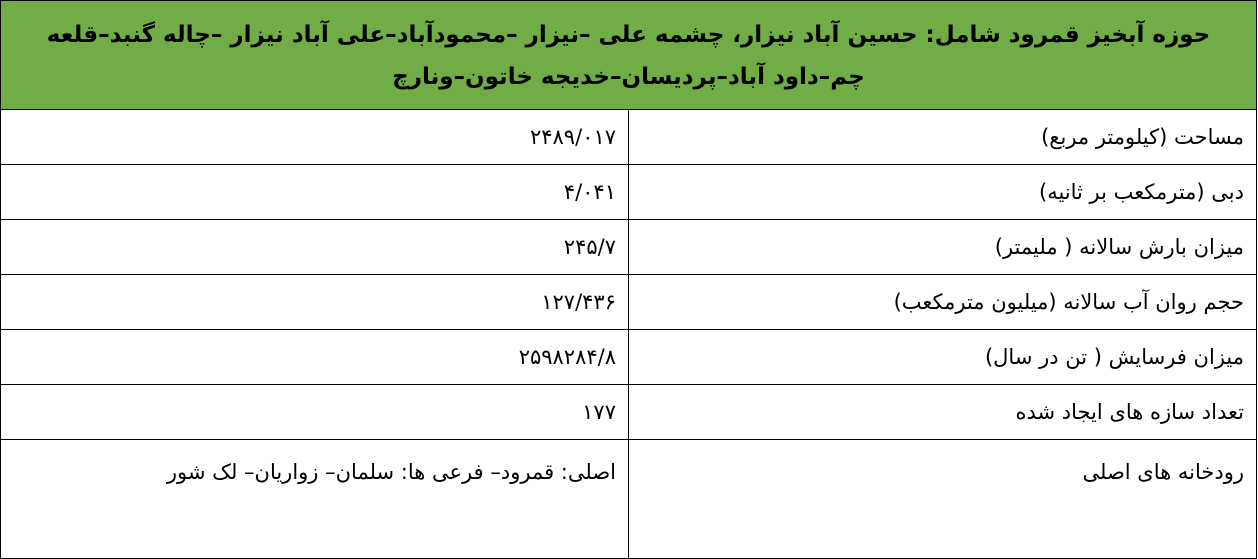 This screenshot has width=1258, height=559. What do you see at coordinates (314, 357) in the screenshot?
I see `row-value: ۲۵۹۸۲۸۴/۸` at bounding box center [314, 357].